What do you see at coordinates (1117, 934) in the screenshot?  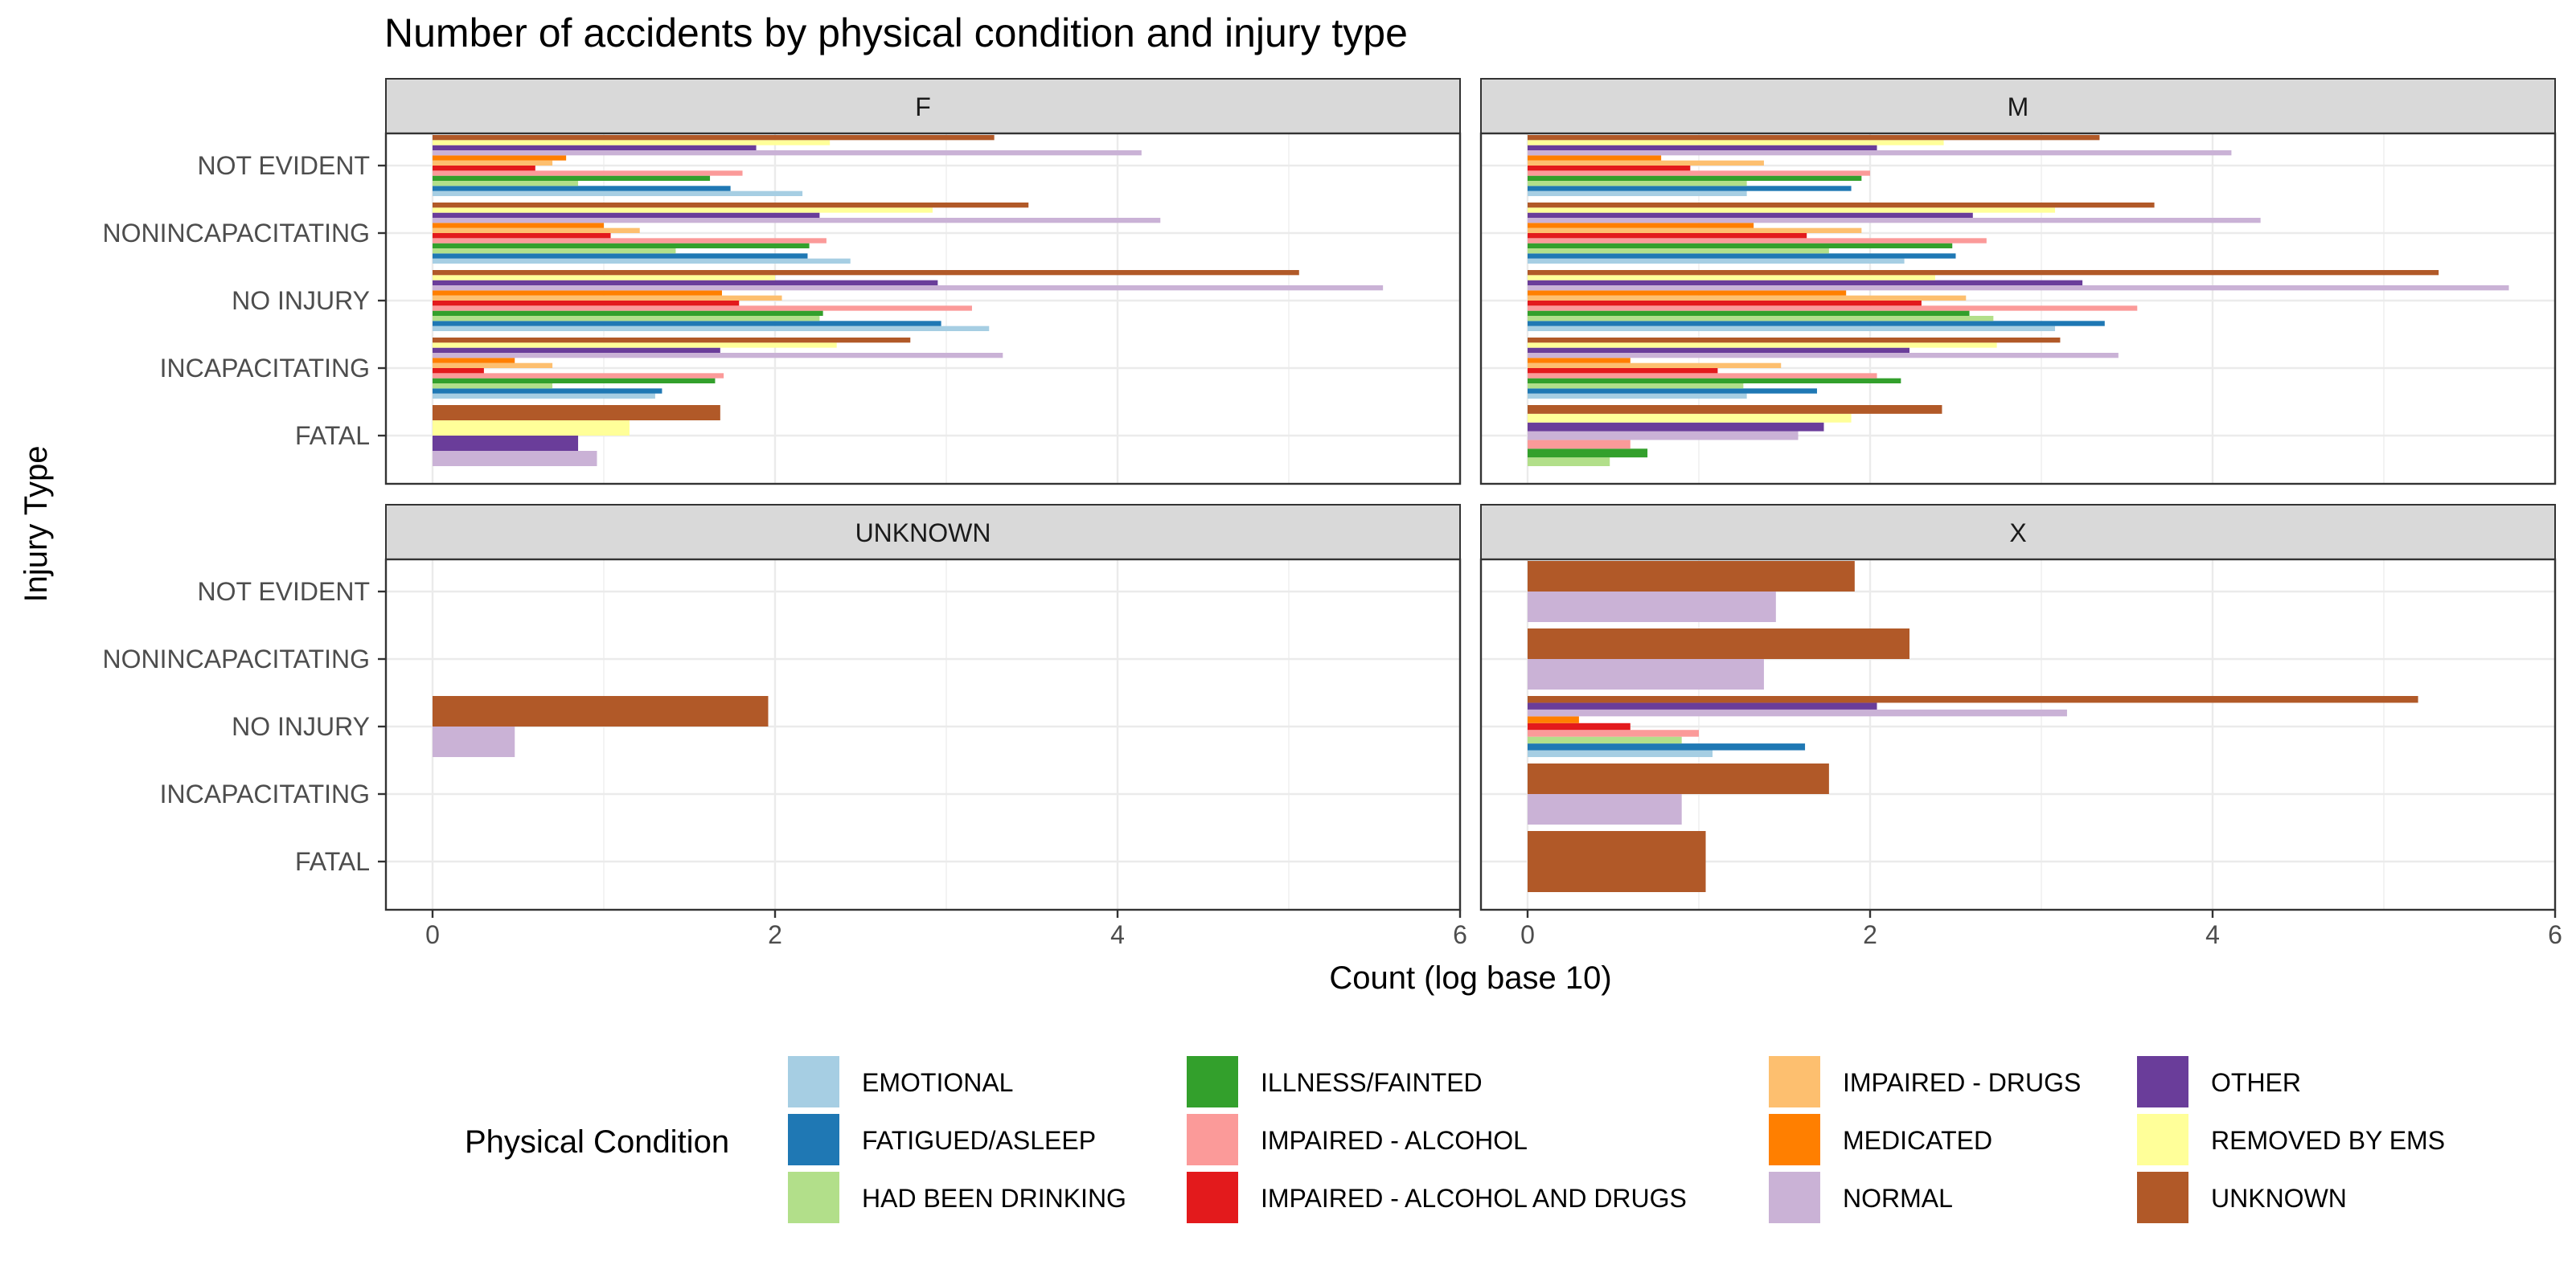 I see `x-tick-label: 4` at bounding box center [1117, 934].